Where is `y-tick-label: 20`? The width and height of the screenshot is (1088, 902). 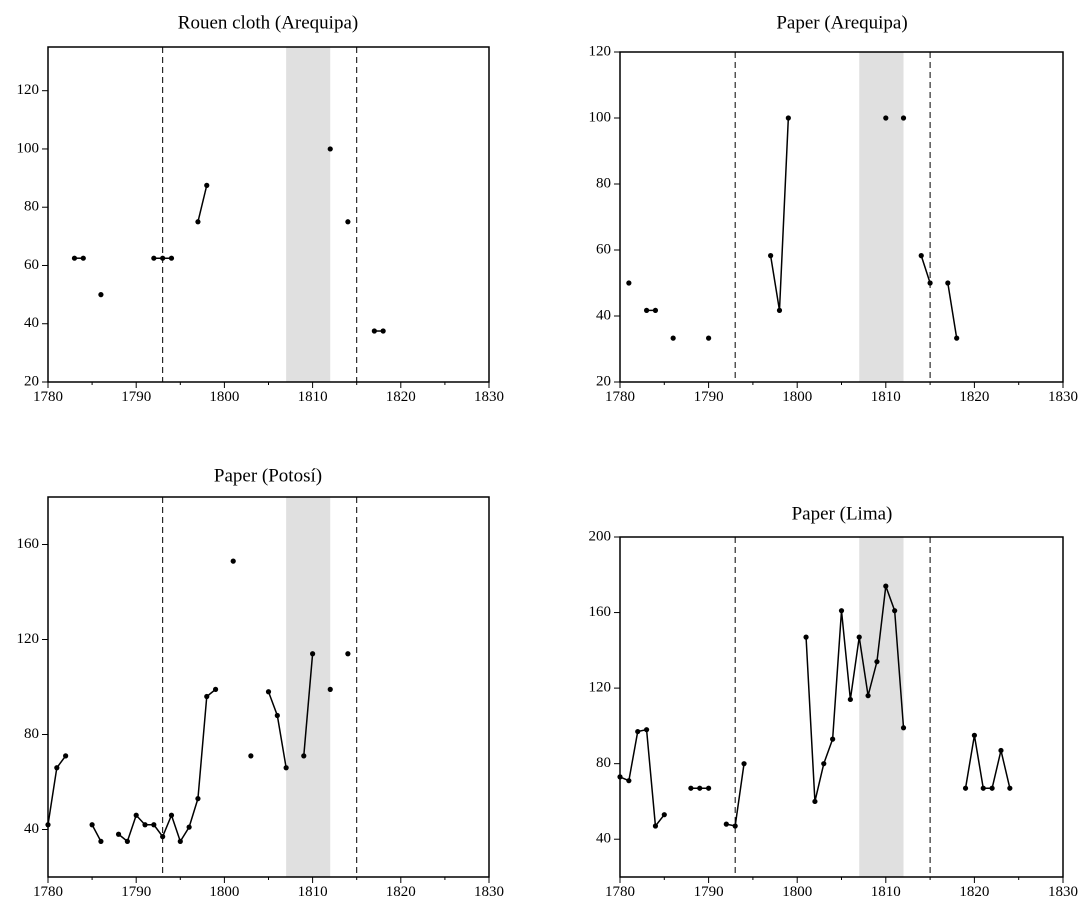 y-tick-label: 20 is located at coordinates (31, 381).